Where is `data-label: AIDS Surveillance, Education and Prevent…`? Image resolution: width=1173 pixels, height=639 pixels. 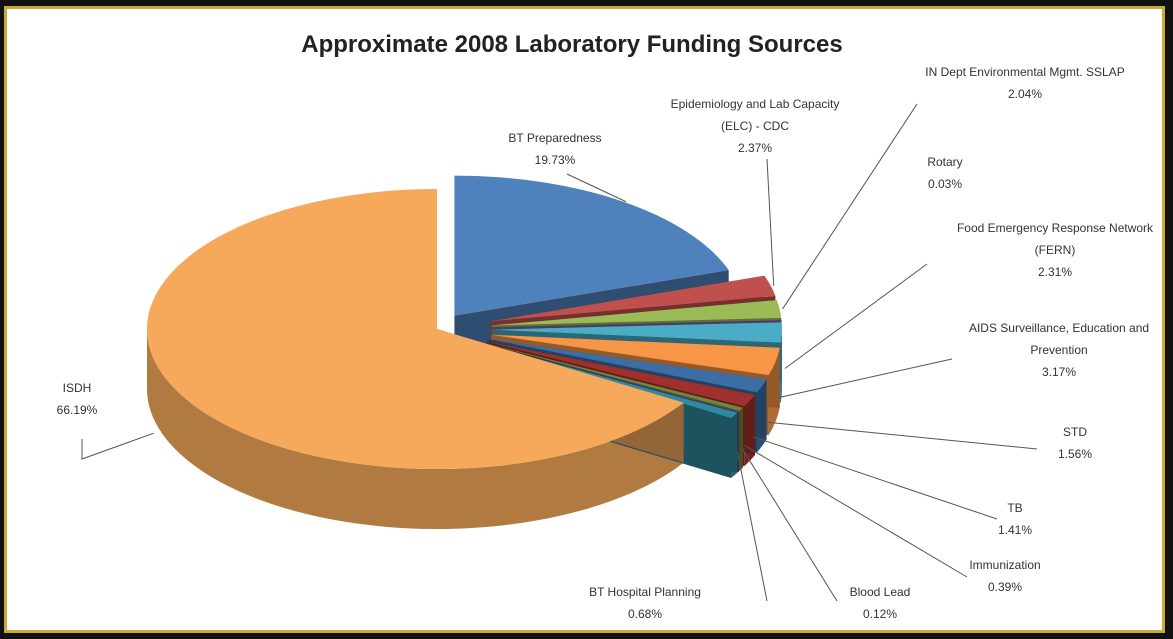 data-label: AIDS Surveillance, Education and Prevent… is located at coordinates (1053, 350).